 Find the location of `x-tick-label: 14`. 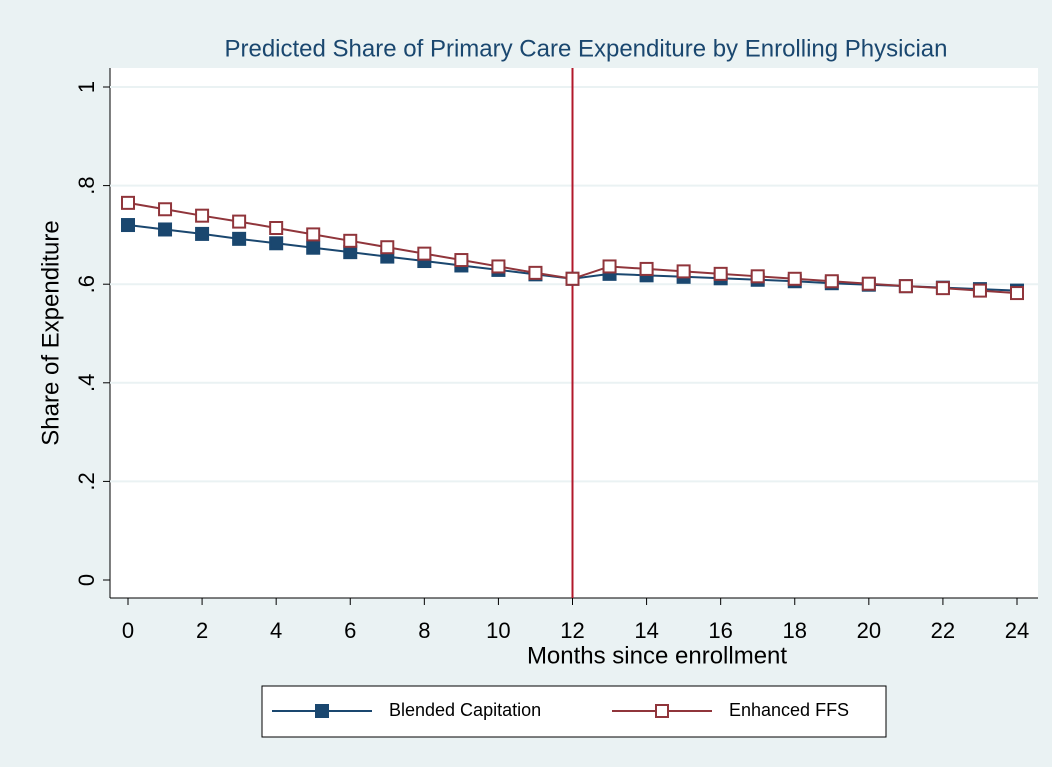

x-tick-label: 14 is located at coordinates (646, 630).